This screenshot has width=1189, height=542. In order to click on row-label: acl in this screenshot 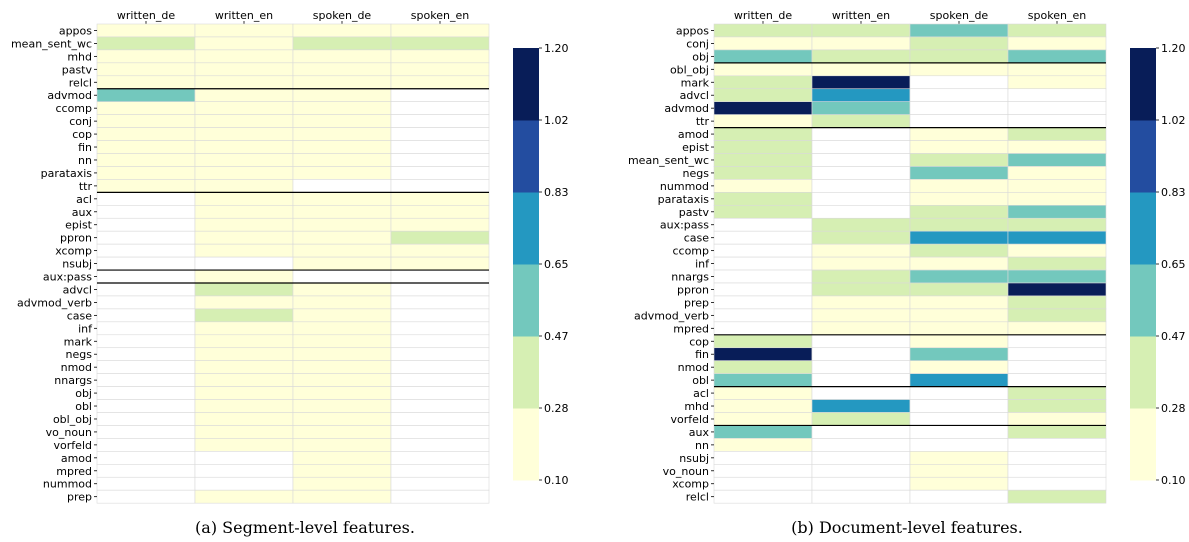, I will do `click(84, 199)`.